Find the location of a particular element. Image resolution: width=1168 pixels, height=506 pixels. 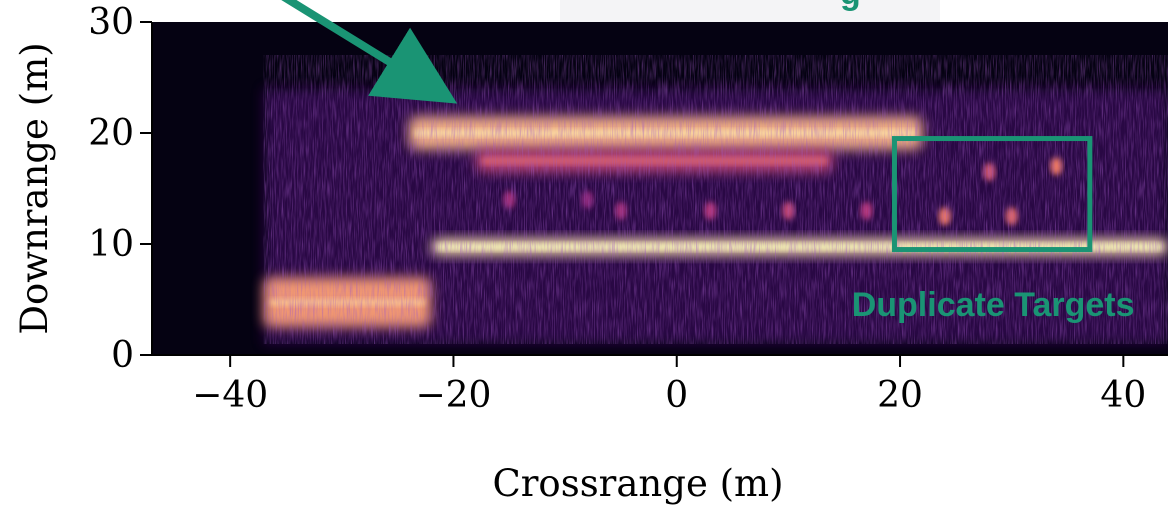

x-tick-label: 0 is located at coordinates (676, 395).